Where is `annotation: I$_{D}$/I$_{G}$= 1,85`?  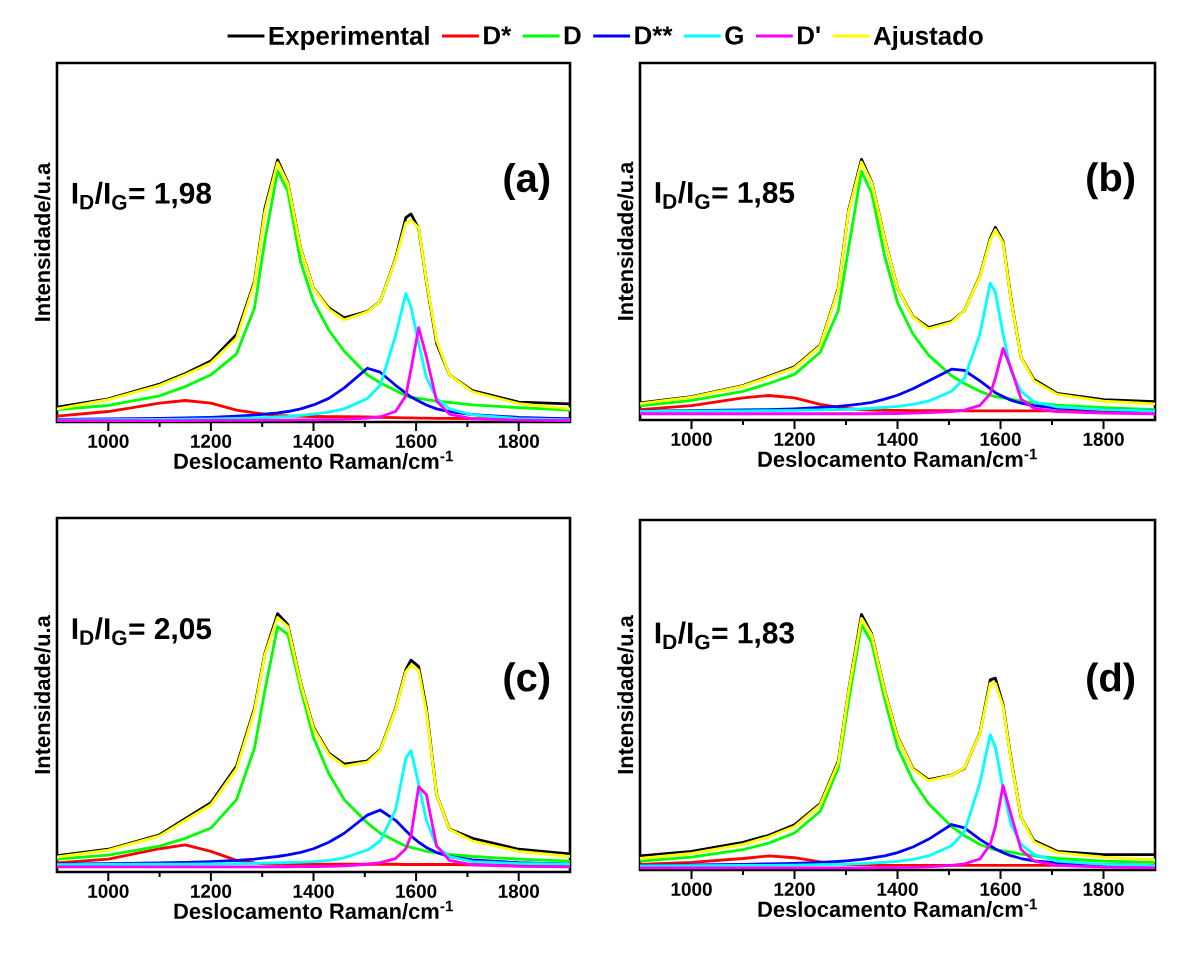
annotation: I$_{D}$/I$_{G}$= 1,85 is located at coordinates (725, 195).